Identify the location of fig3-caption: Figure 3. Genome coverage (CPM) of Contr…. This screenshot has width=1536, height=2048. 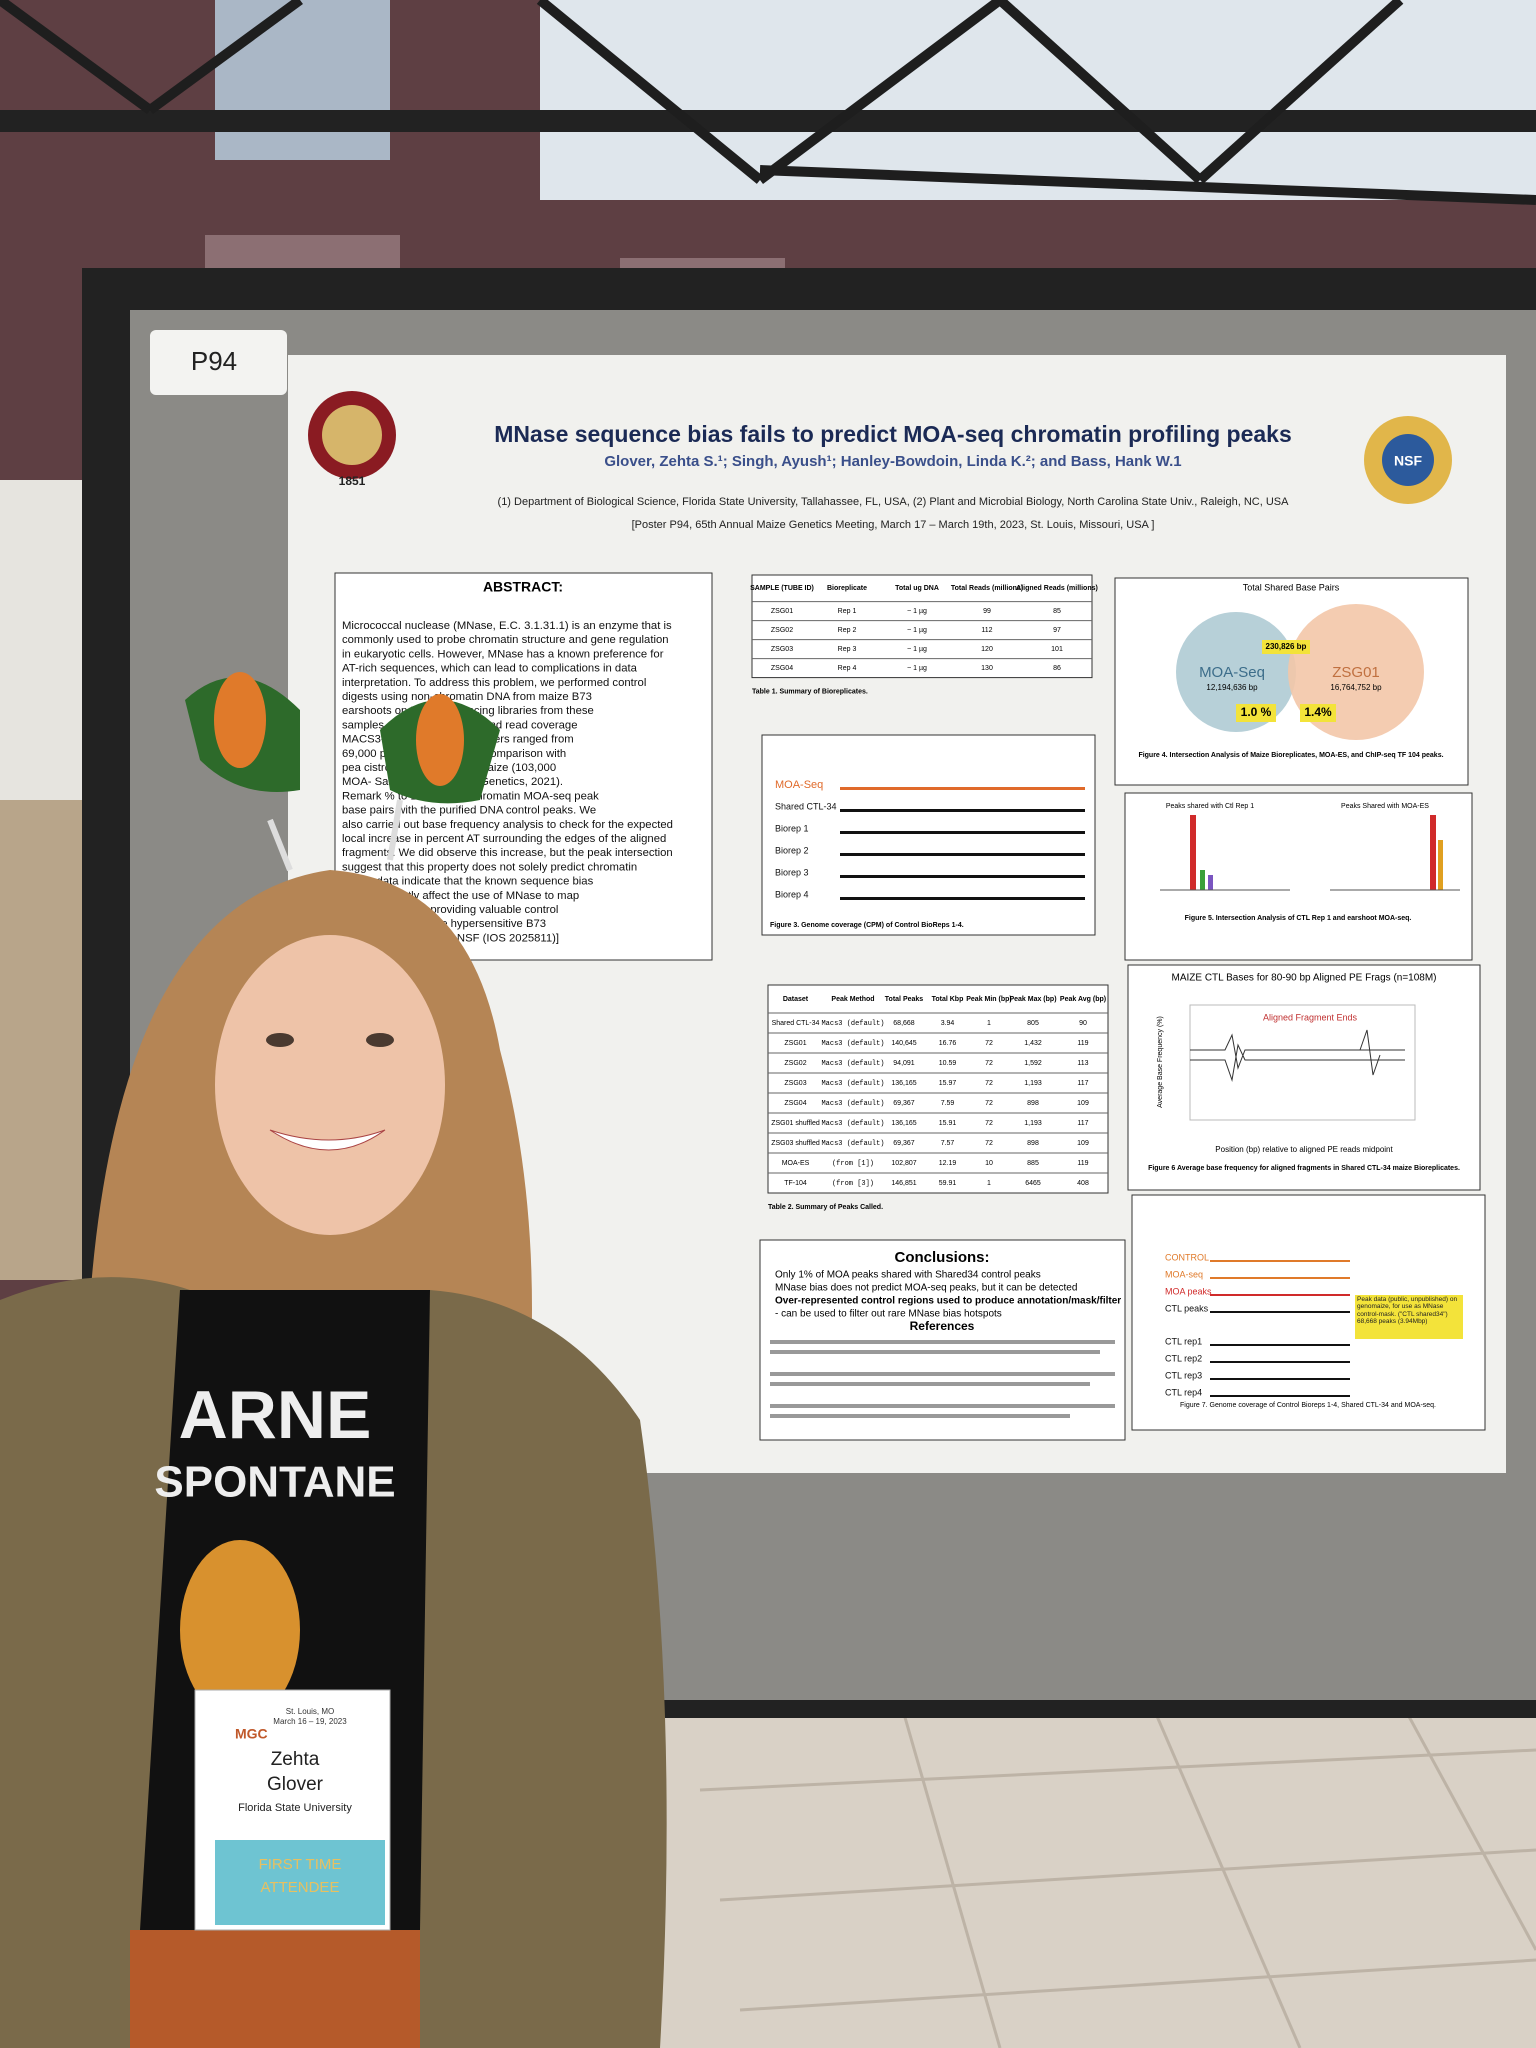
(867, 925).